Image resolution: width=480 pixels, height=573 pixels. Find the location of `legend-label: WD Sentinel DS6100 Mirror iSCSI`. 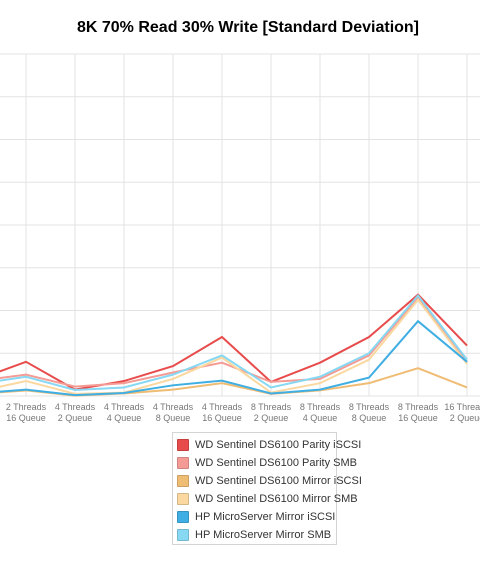

legend-label: WD Sentinel DS6100 Mirror iSCSI is located at coordinates (278, 481).